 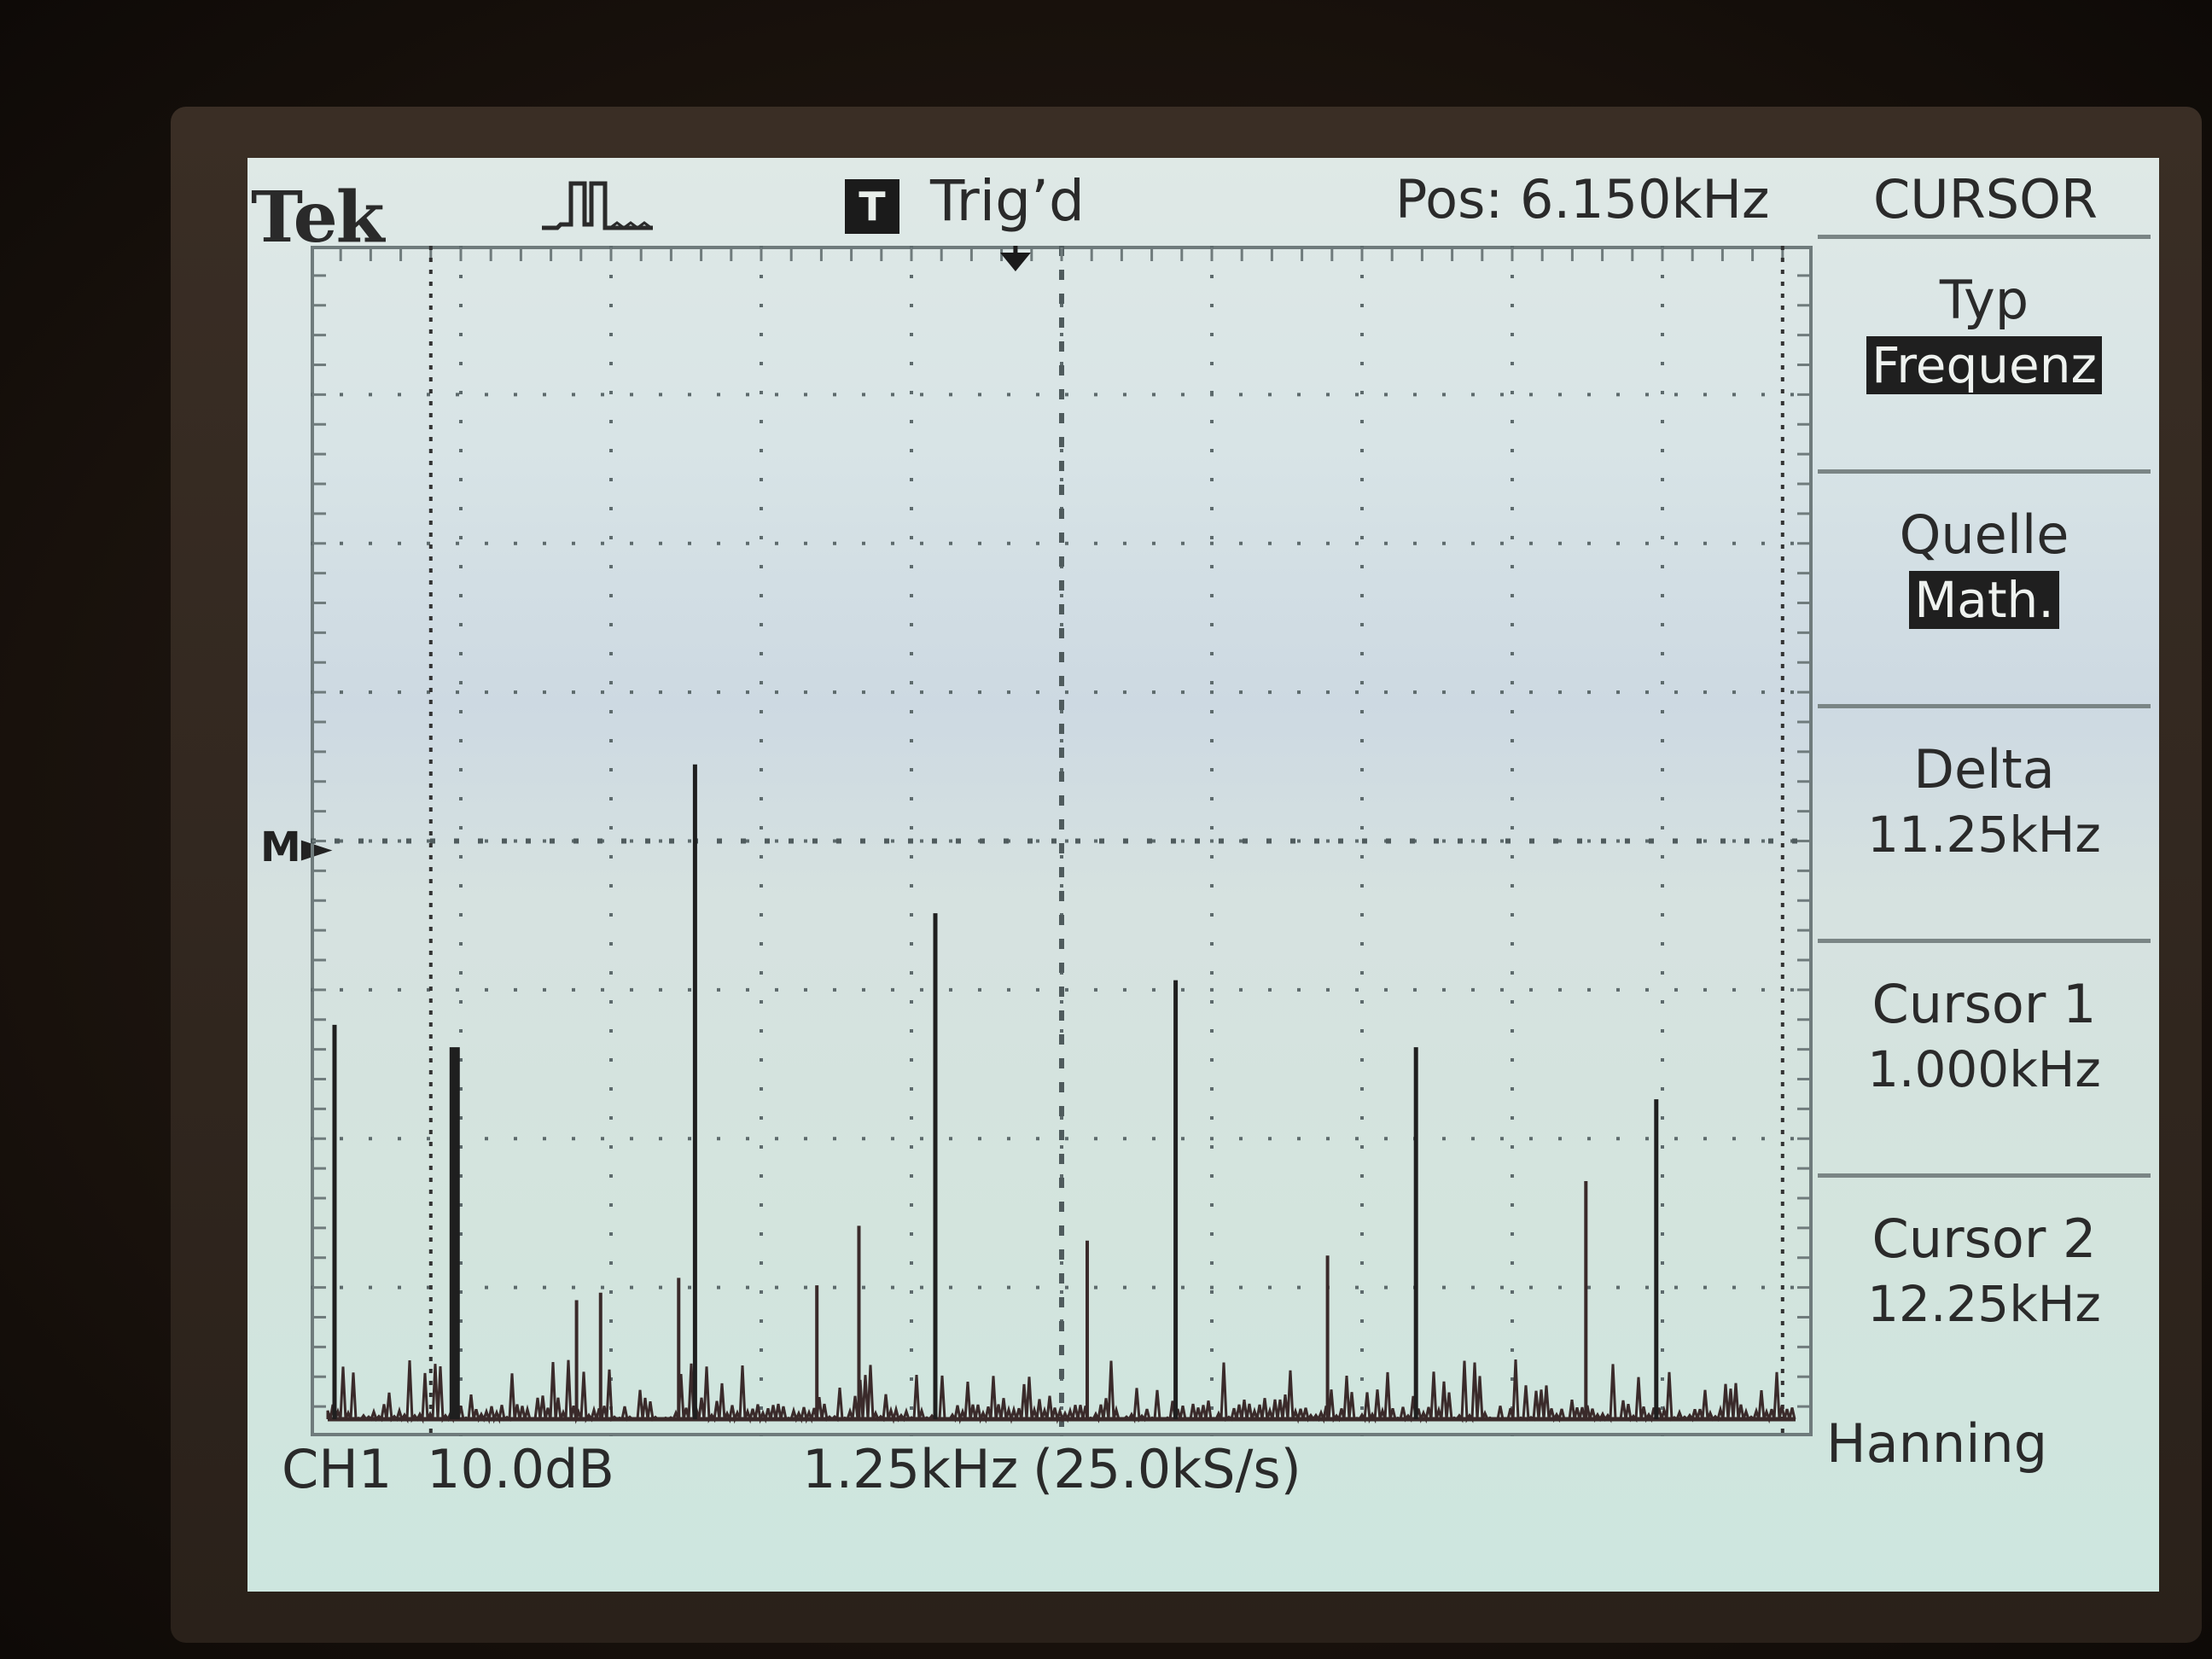 I want to click on channel-label: CH1, so click(x=337, y=1469).